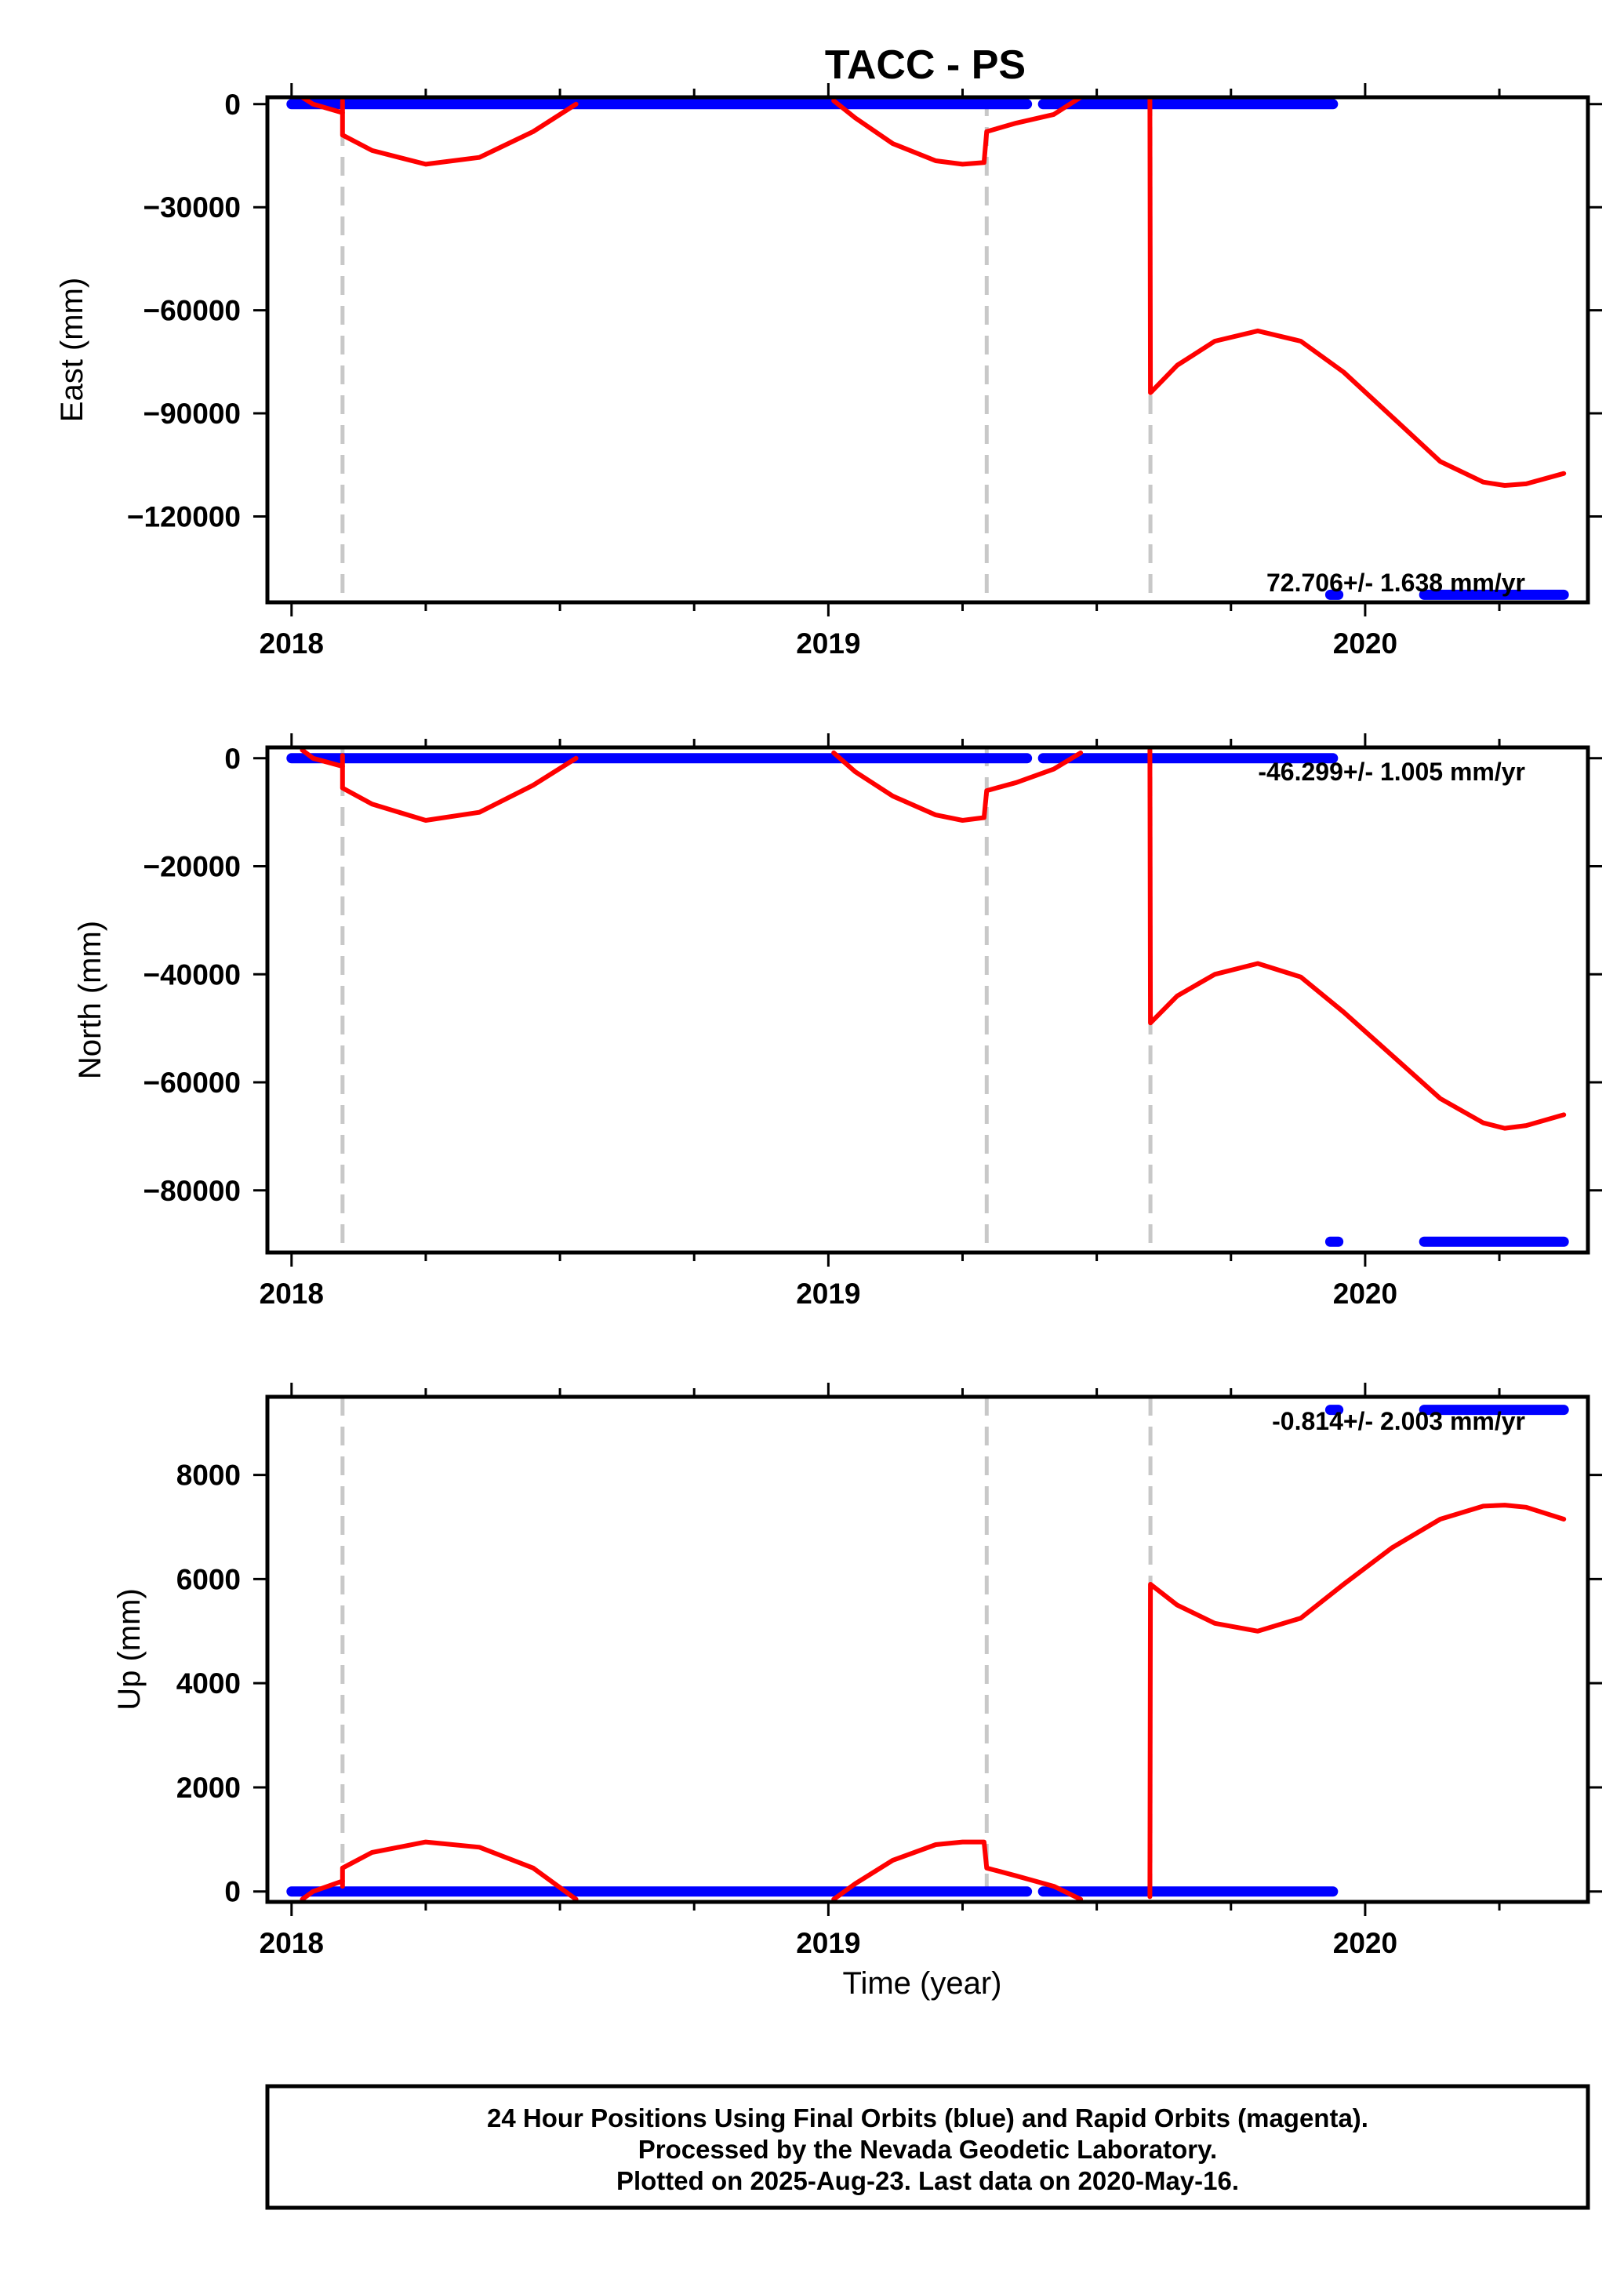 This screenshot has width=1624, height=2276. I want to click on y-tick-label-up-8000: 8000, so click(209, 1476).